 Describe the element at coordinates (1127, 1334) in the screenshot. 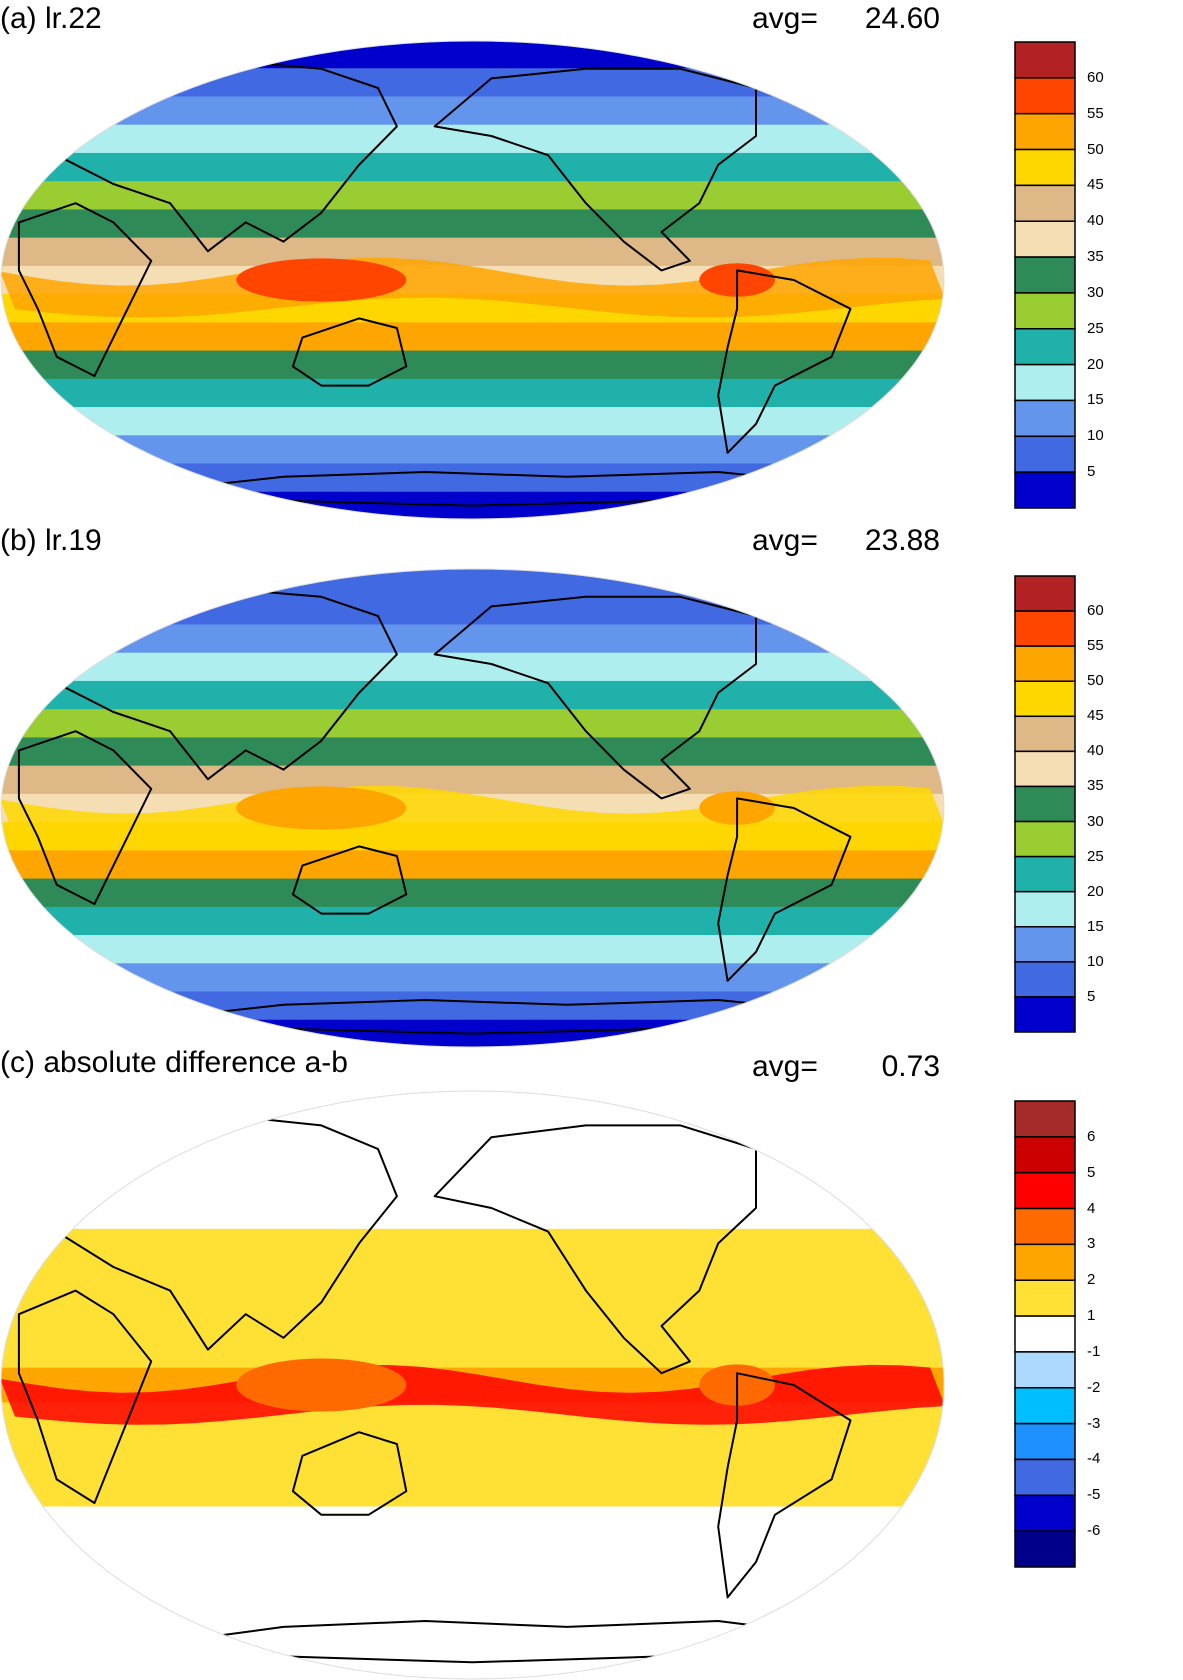

I see `colorbar-labels: 6 5 4 3 2 1 -1 -2 -3 -4 -5 -6` at that location.